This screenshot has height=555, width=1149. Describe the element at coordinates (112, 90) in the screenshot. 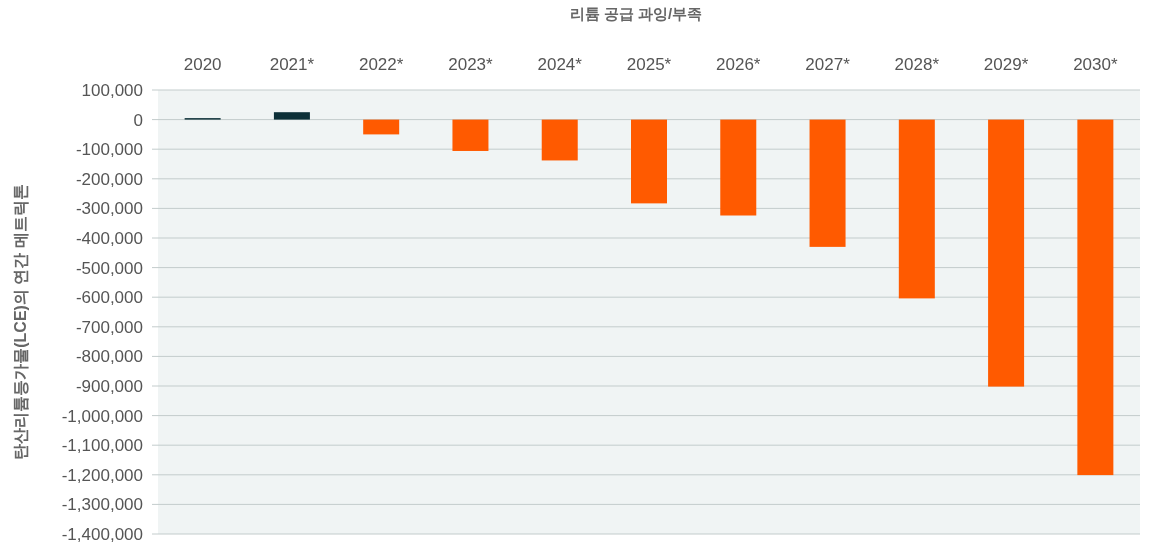

I see `y-tick-label: 100,000` at that location.